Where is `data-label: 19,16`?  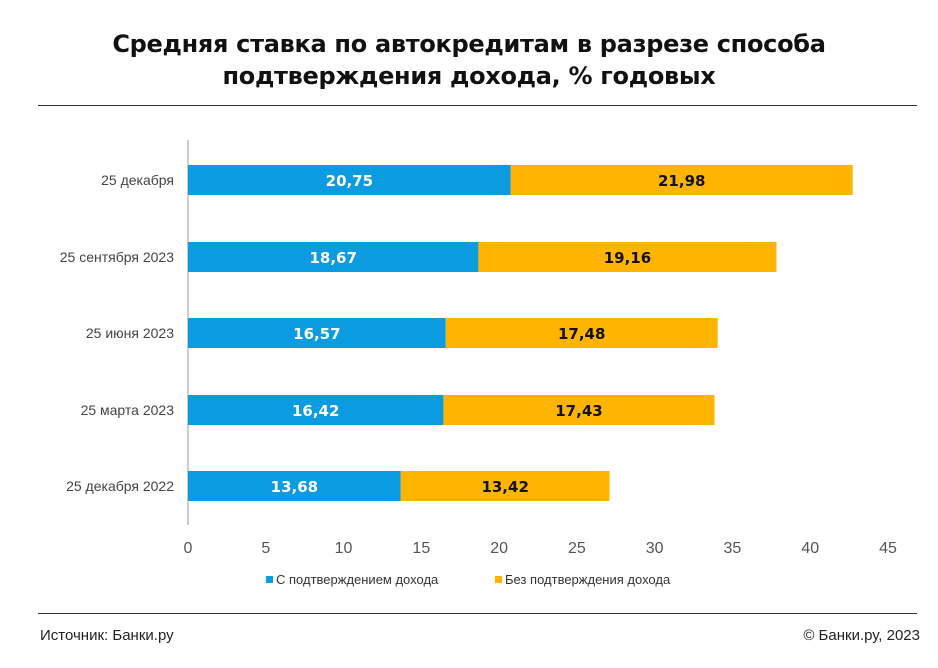
data-label: 19,16 is located at coordinates (627, 258).